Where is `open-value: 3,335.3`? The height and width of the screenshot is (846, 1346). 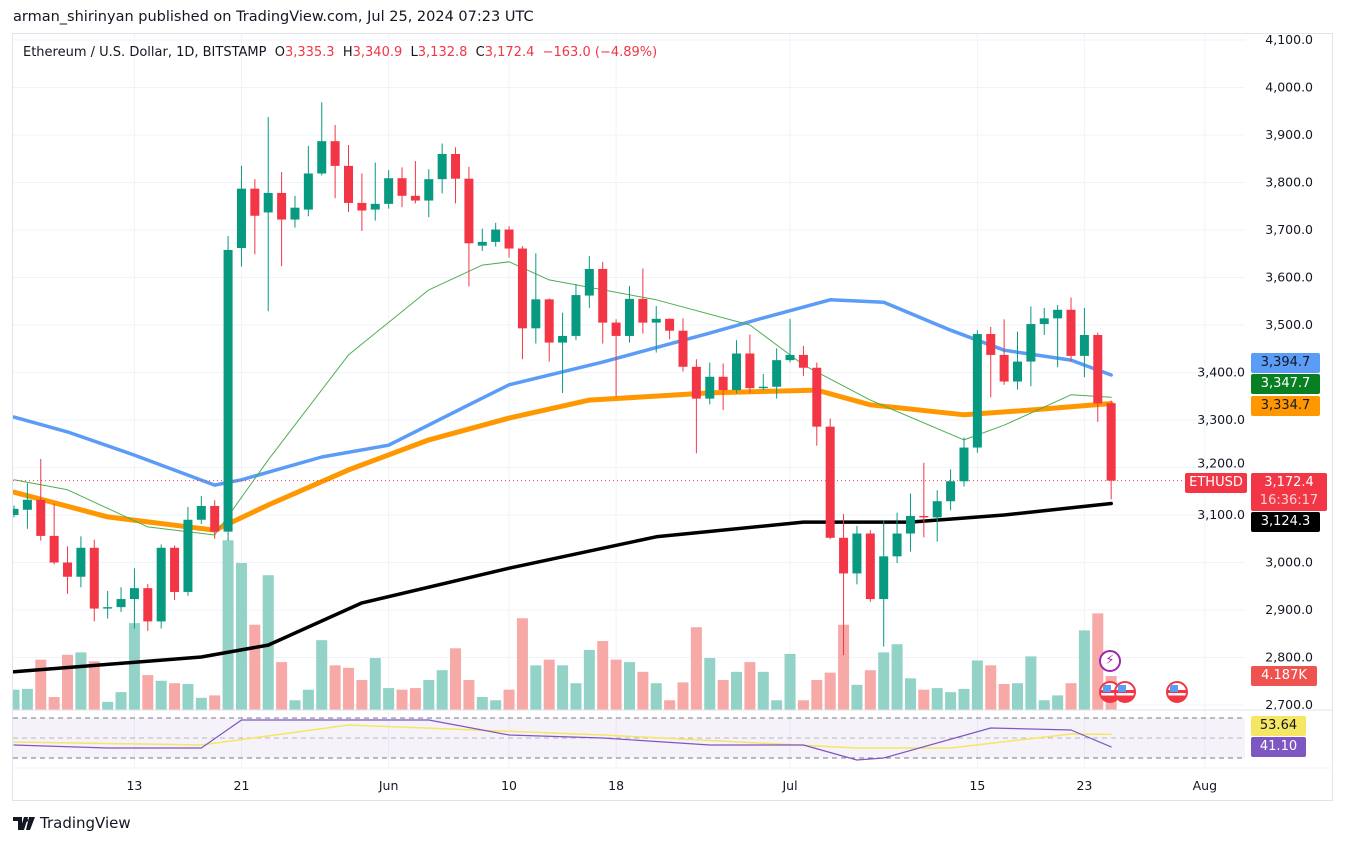 open-value: 3,335.3 is located at coordinates (309, 52).